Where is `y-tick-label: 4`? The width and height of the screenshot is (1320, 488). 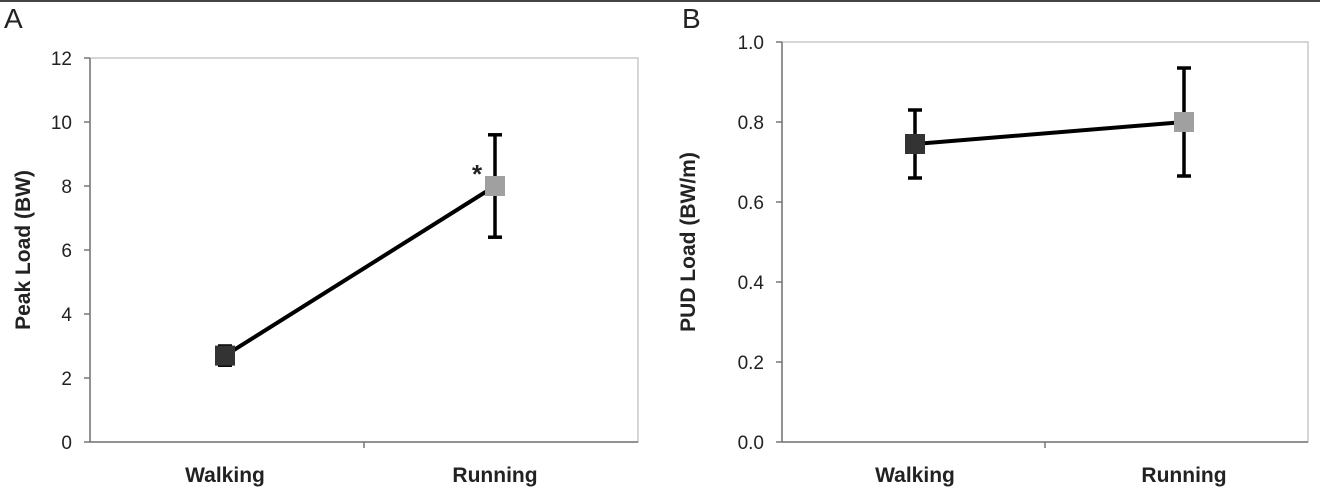
y-tick-label: 4 is located at coordinates (66, 315).